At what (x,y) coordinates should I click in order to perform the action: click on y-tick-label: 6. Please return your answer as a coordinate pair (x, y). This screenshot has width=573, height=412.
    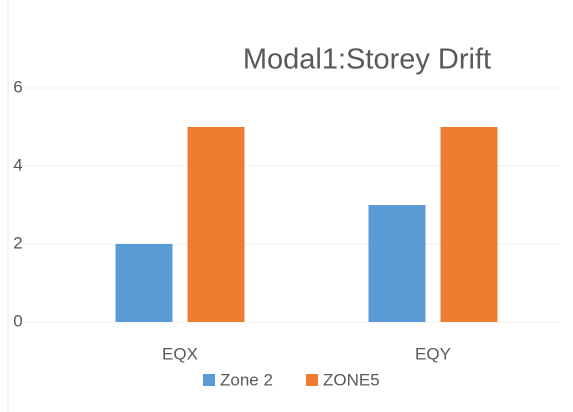
    Looking at the image, I should click on (17, 86).